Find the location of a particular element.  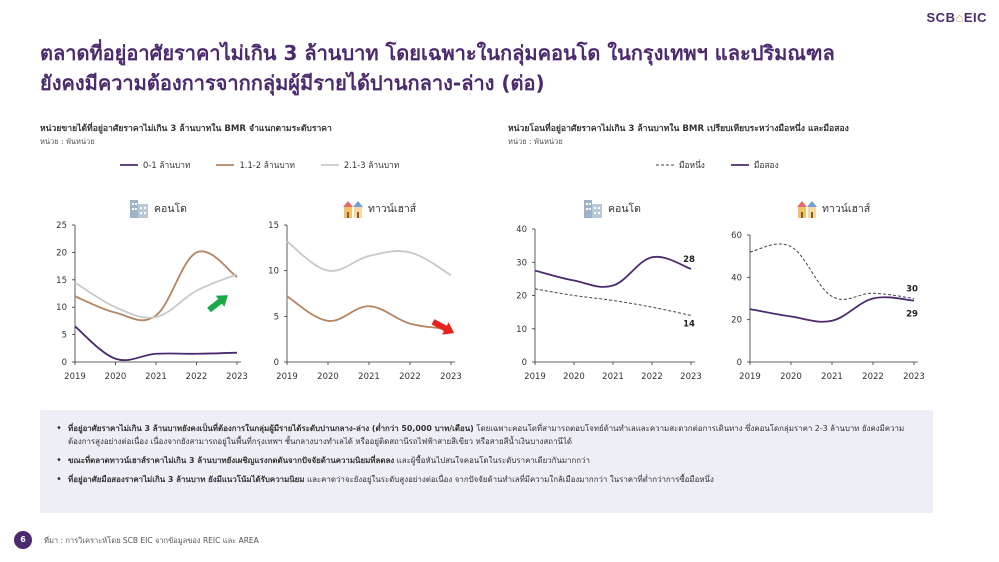

arrow-down-icon is located at coordinates (443, 327).